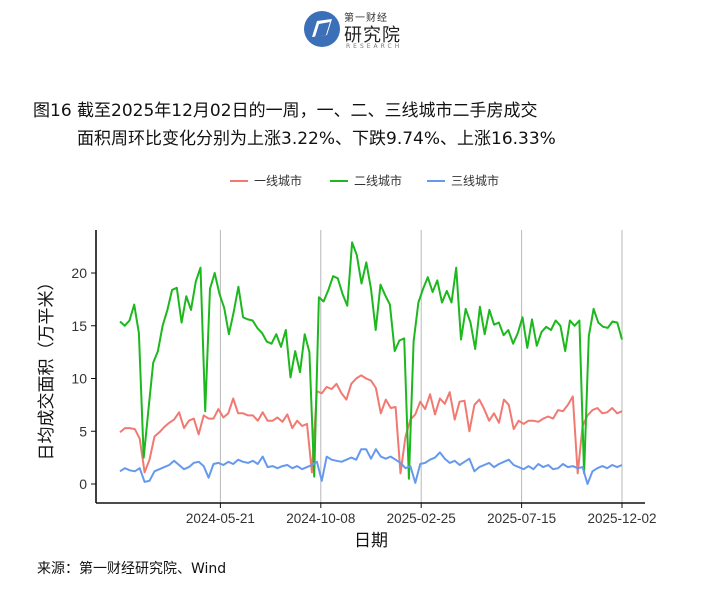  What do you see at coordinates (320, 518) in the screenshot?
I see `x-tick-label-1: 2024-10-08` at bounding box center [320, 518].